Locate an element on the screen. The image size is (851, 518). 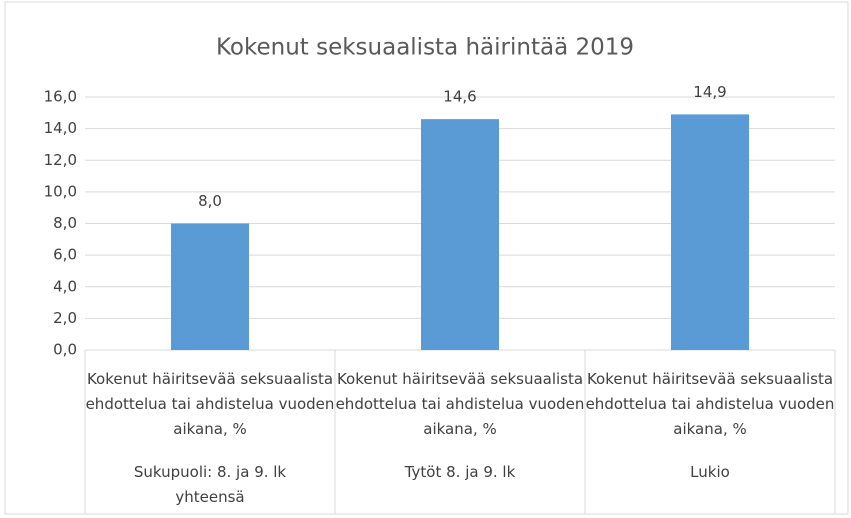
data-label: 8,0 is located at coordinates (210, 201).